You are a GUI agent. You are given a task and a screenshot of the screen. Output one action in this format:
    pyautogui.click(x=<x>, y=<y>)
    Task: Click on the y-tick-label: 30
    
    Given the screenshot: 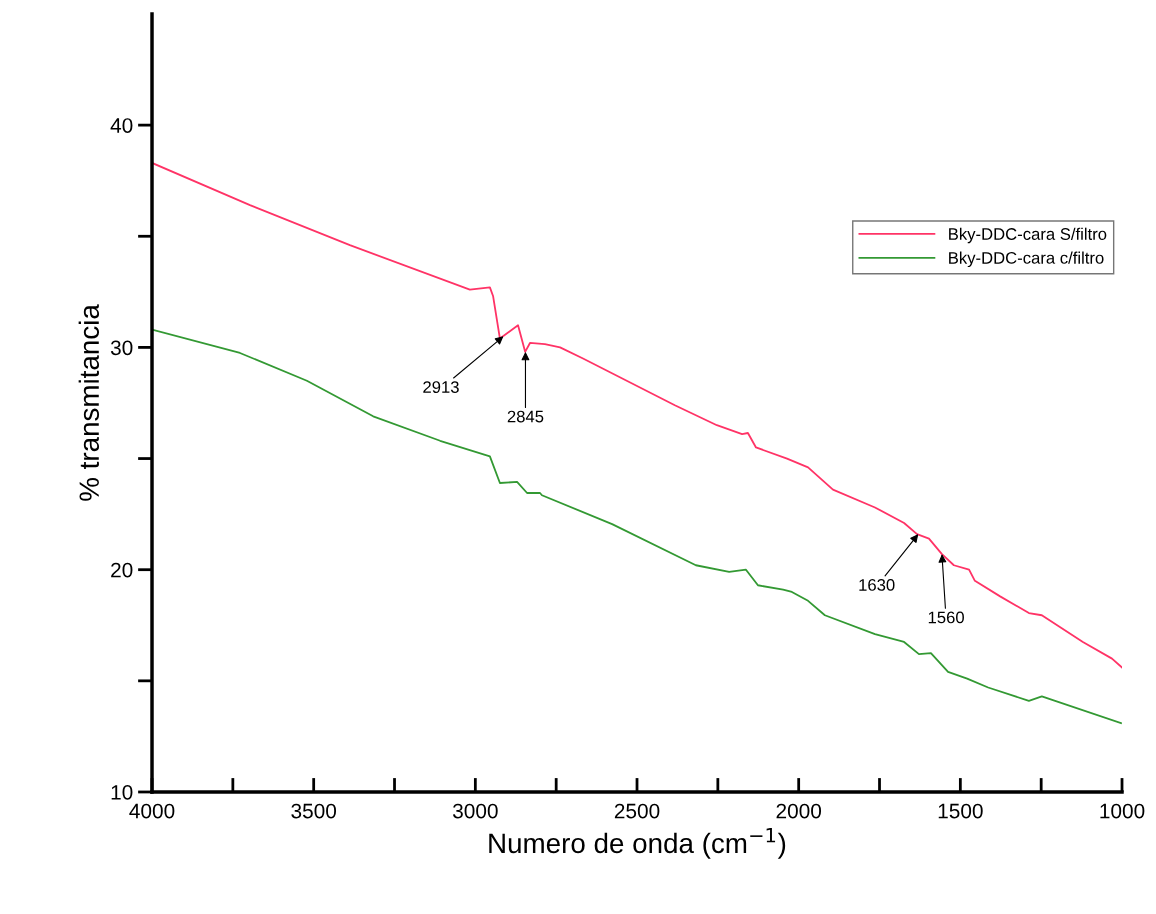 What is the action you would take?
    pyautogui.click(x=121, y=348)
    